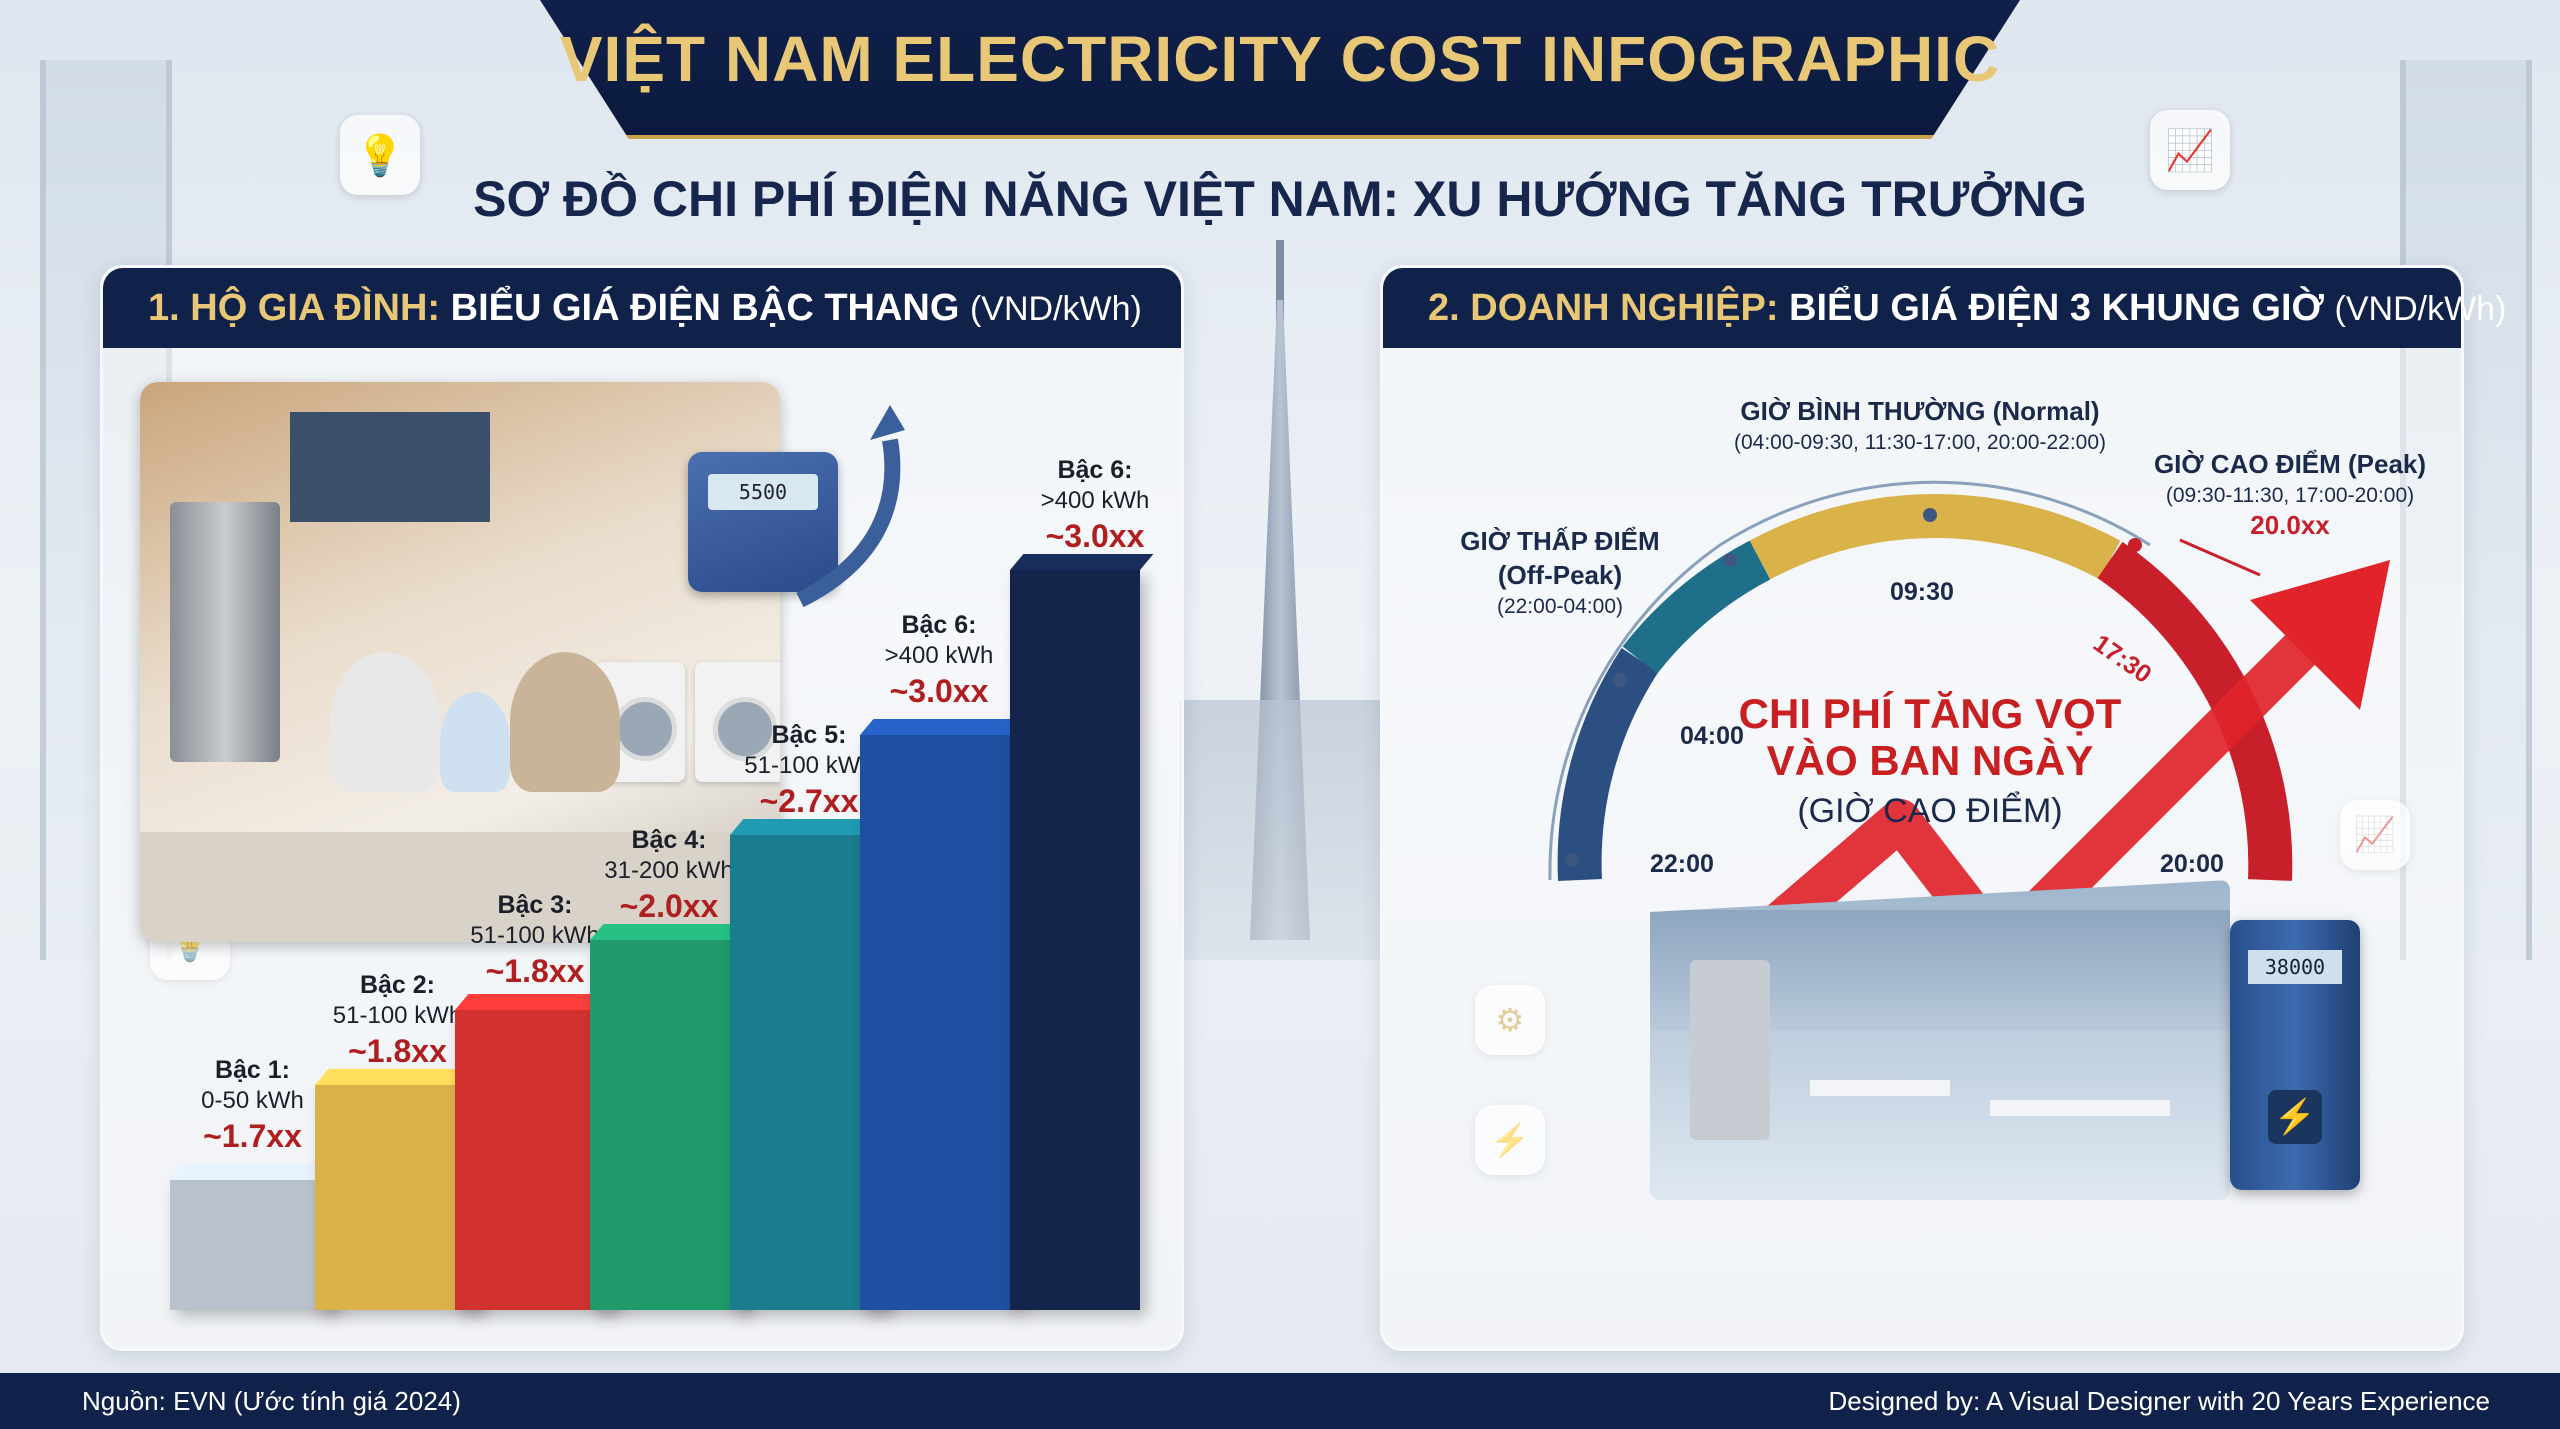 The height and width of the screenshot is (1429, 2560). I want to click on offpeak-subtitle: (Off-Peak), so click(1560, 574).